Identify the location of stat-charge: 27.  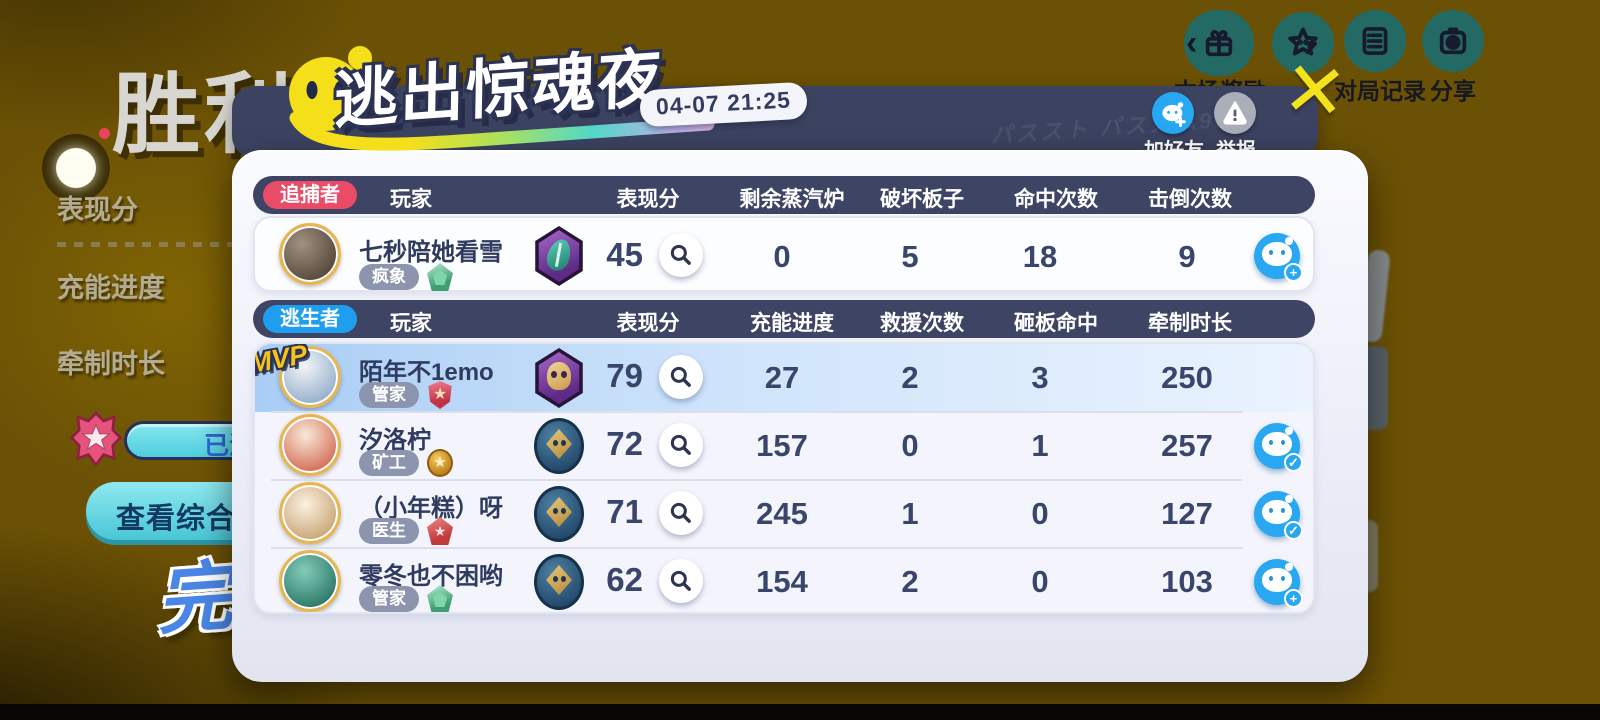
(782, 377).